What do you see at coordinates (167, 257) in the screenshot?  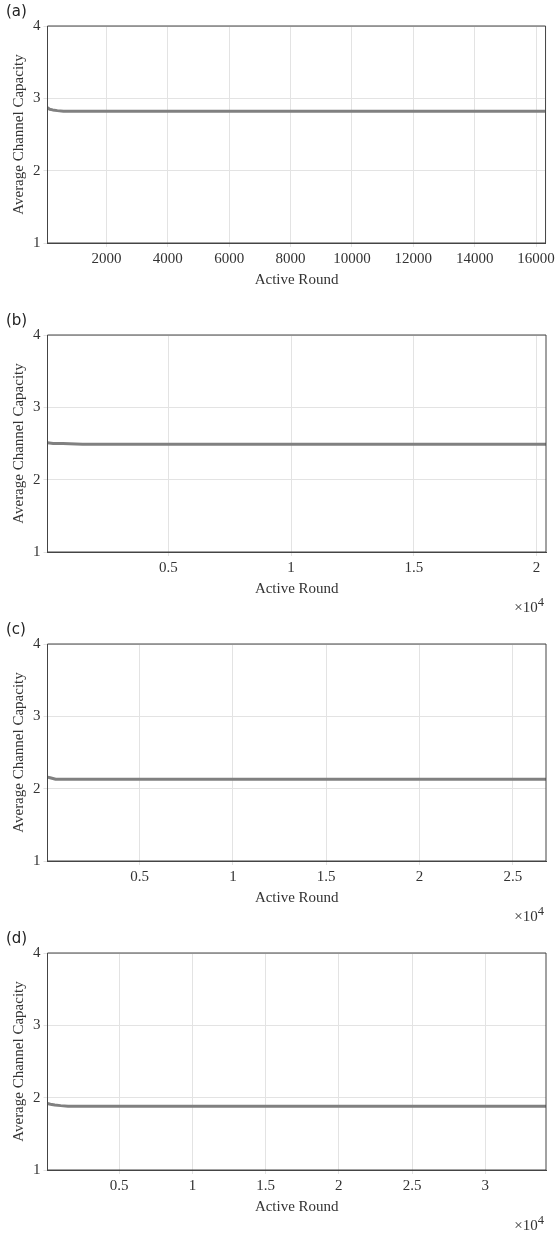 I see `x-tick-label: 4000` at bounding box center [167, 257].